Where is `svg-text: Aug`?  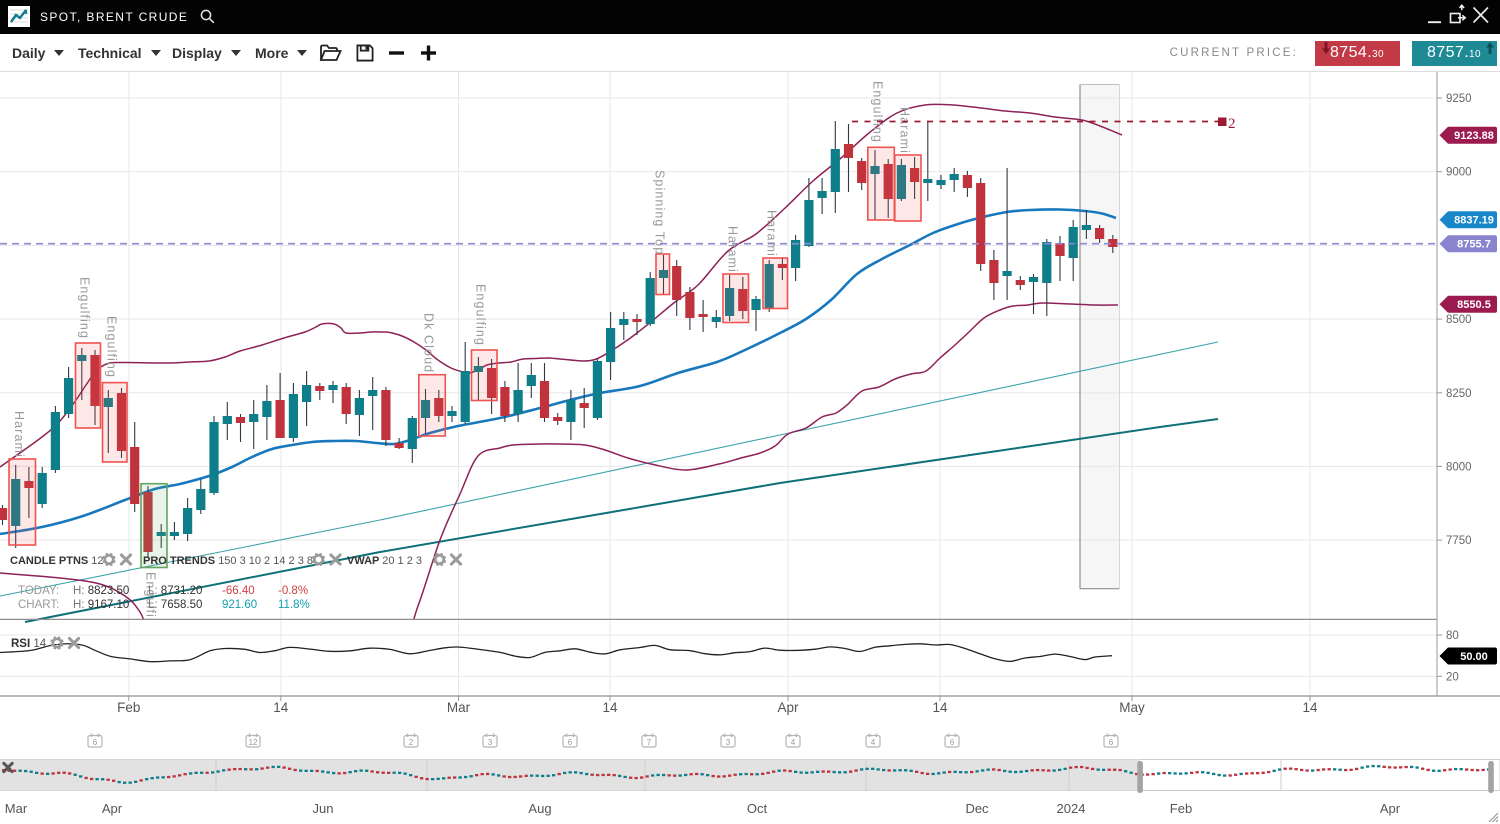 svg-text: Aug is located at coordinates (539, 808).